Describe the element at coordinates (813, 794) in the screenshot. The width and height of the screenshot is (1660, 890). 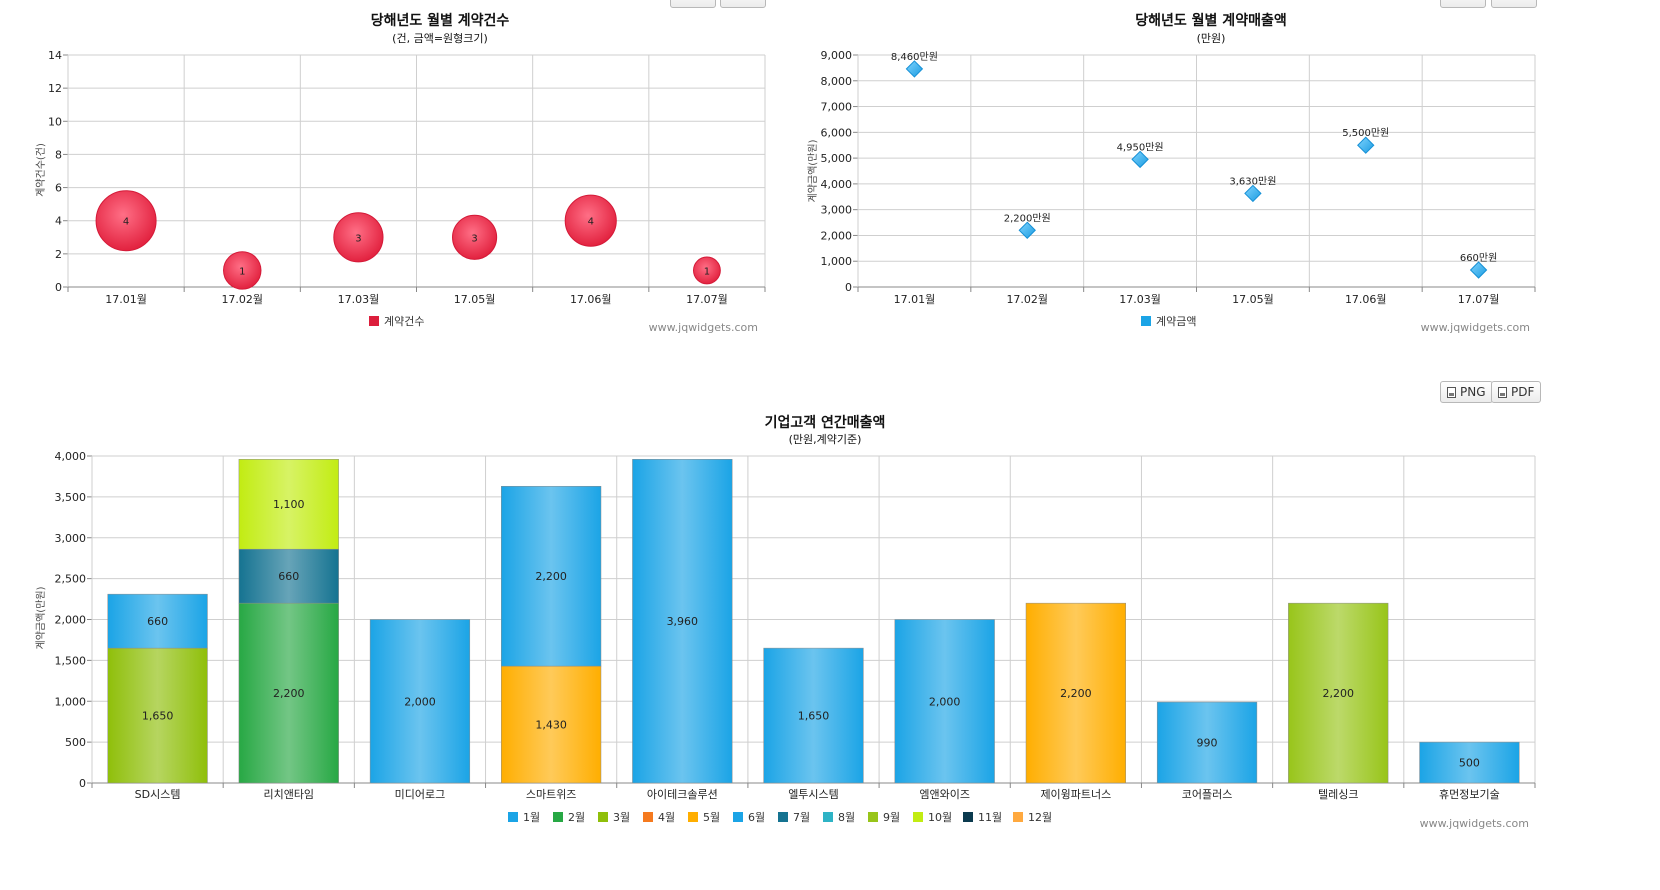
I see `chart3-x-tick-label: 엘투시스템` at that location.